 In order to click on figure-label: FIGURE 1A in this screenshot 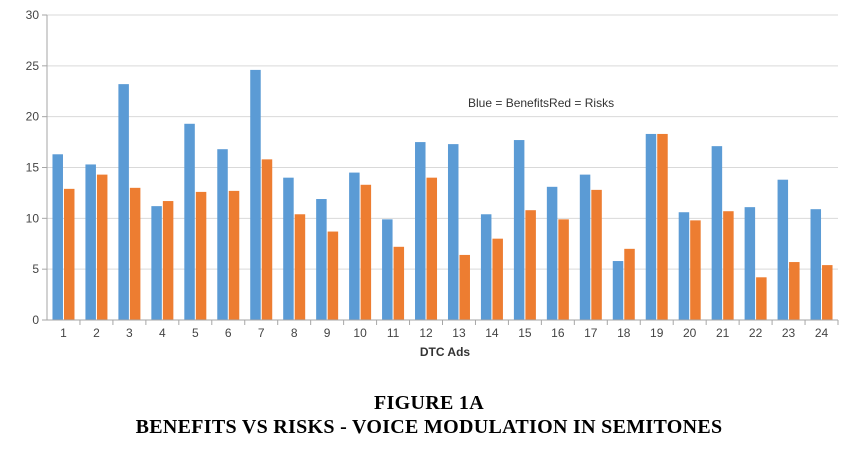, I will do `click(429, 403)`.